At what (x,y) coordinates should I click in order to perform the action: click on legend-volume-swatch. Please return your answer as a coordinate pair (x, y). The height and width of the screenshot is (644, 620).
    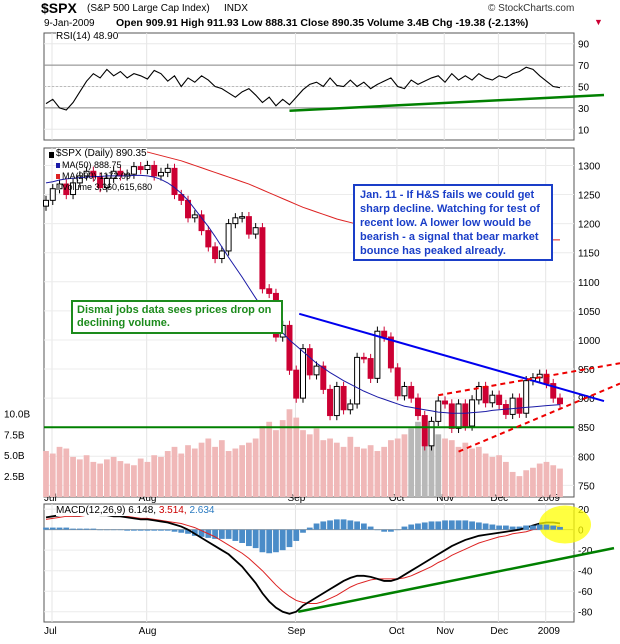
    Looking at the image, I should click on (58, 187).